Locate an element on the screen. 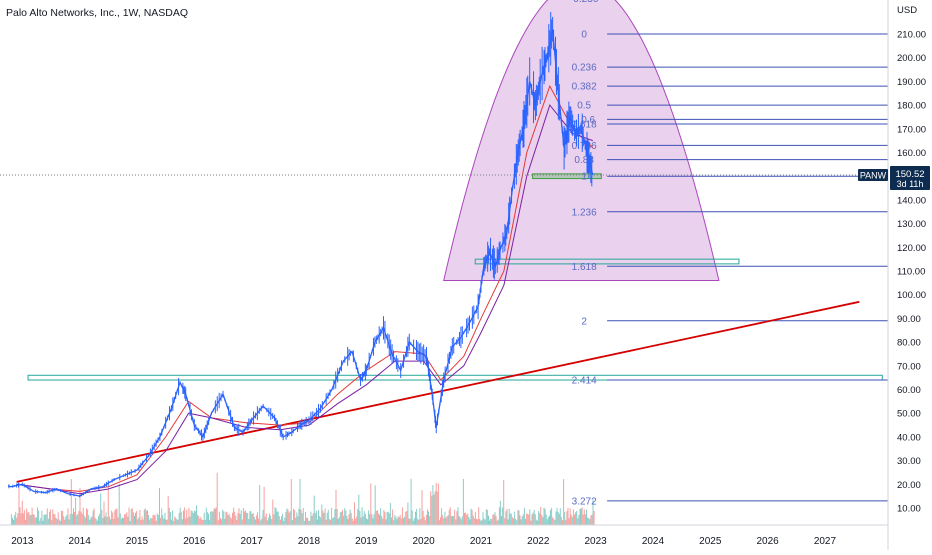  x-tick-label: 2023 is located at coordinates (595, 541).